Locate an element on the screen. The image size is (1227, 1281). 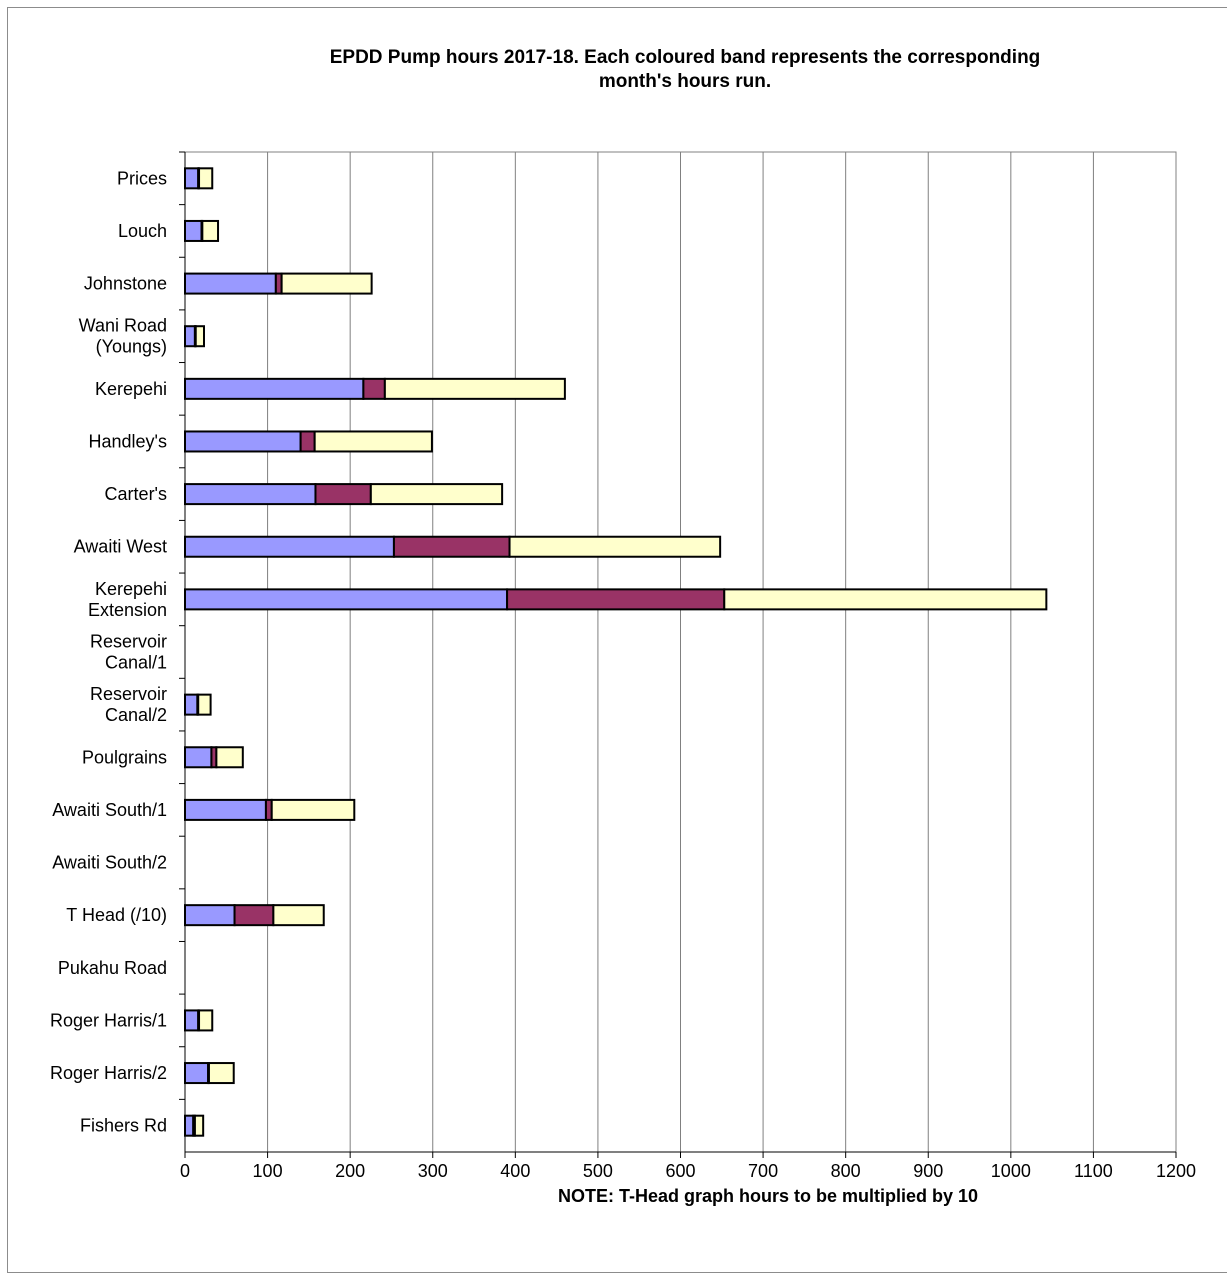
x-tick-label: 500 is located at coordinates (598, 1171).